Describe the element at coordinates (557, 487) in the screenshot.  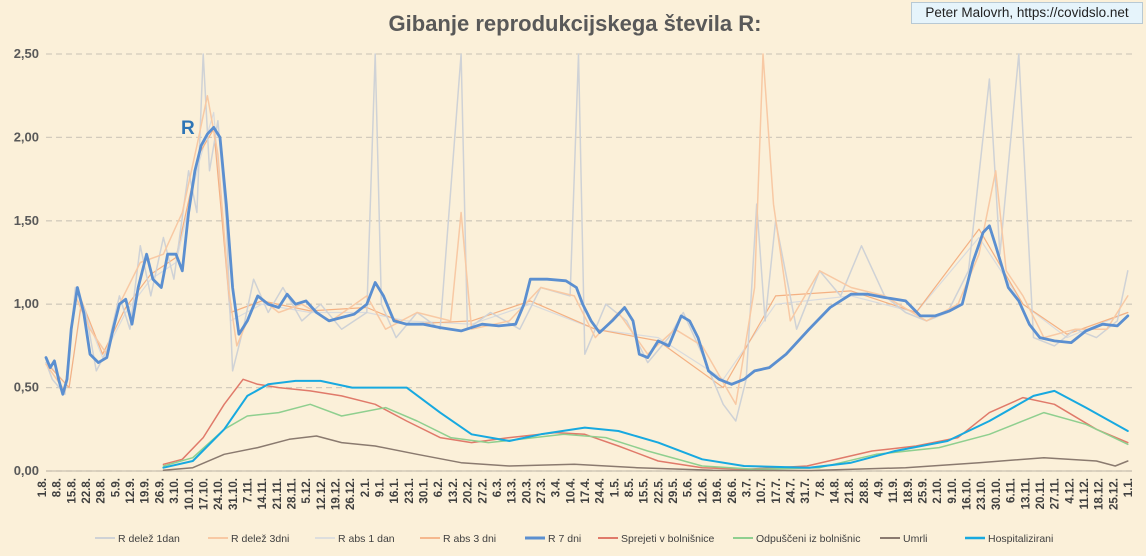
I see `x-tick-label: 3.4.` at that location.